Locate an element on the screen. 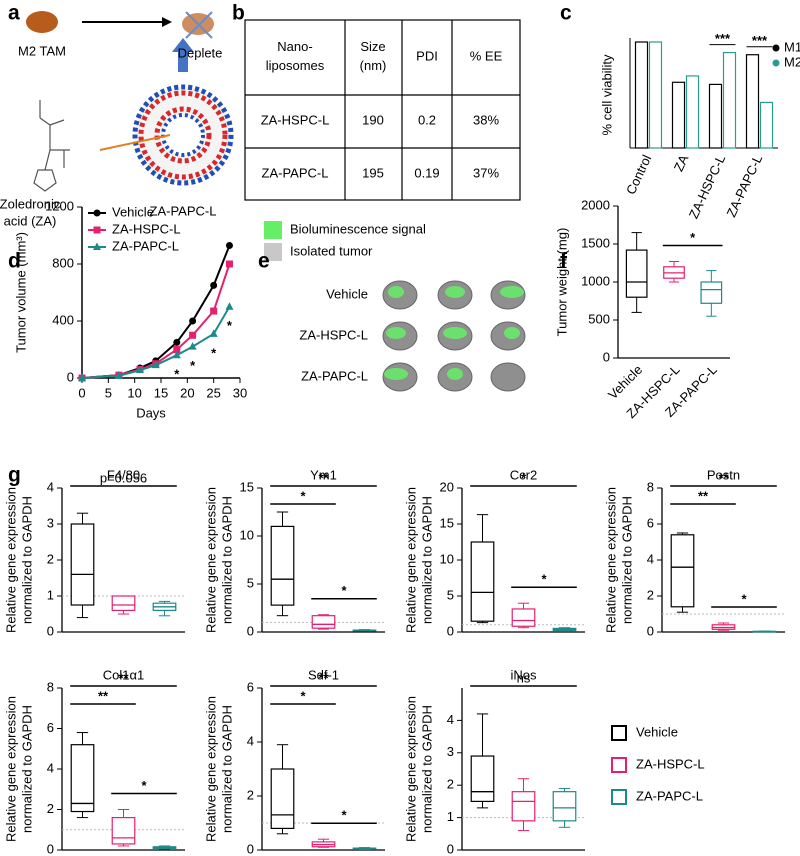 Image resolution: width=800 pixels, height=856 pixels. cross is located at coordinates (199, 25).